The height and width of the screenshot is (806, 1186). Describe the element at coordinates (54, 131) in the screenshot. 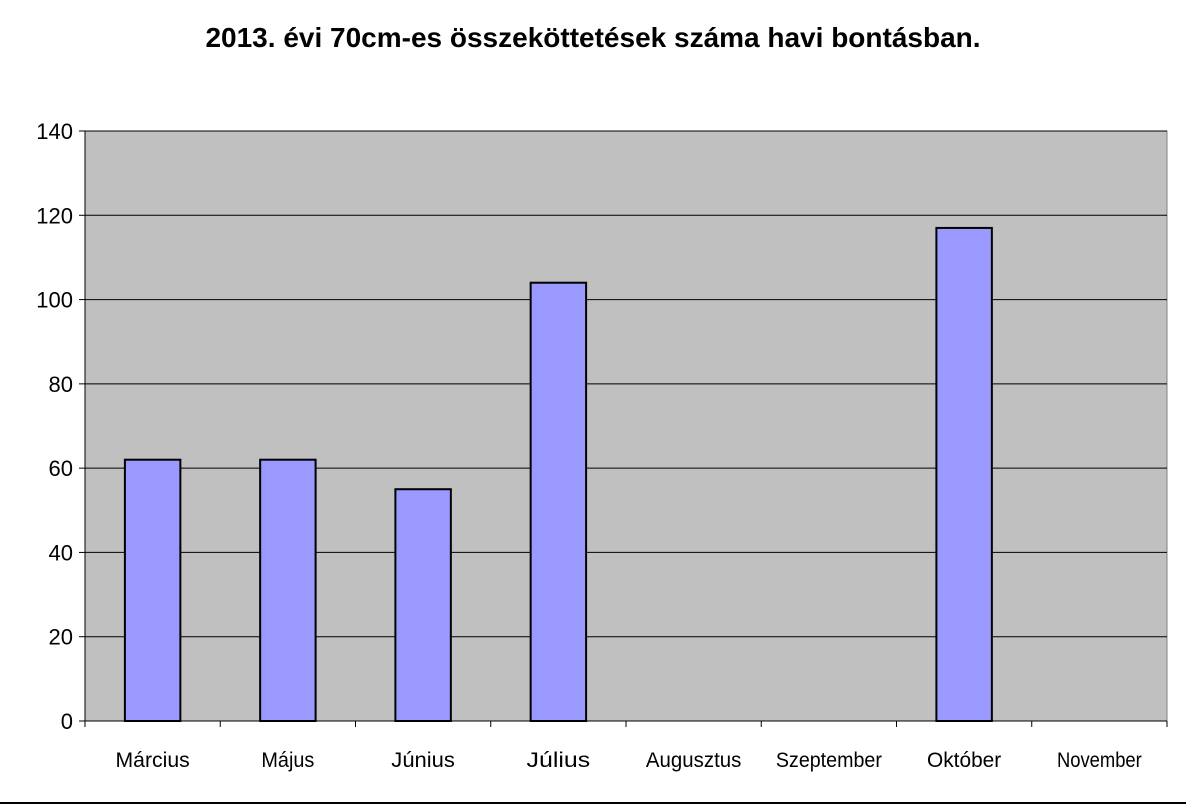

I see `y-tick-label-140: 140` at that location.